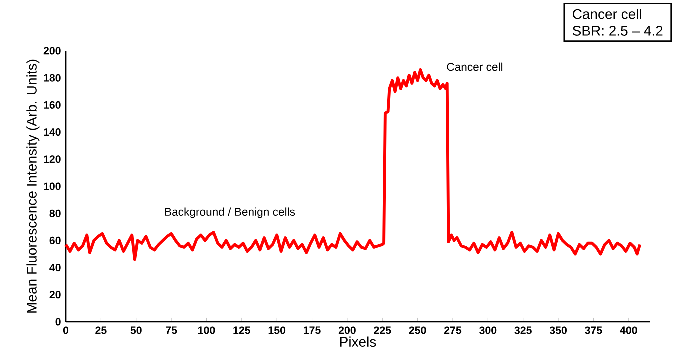 This screenshot has height=359, width=677. Describe the element at coordinates (417, 330) in the screenshot. I see `x-tick-label: 250` at that location.